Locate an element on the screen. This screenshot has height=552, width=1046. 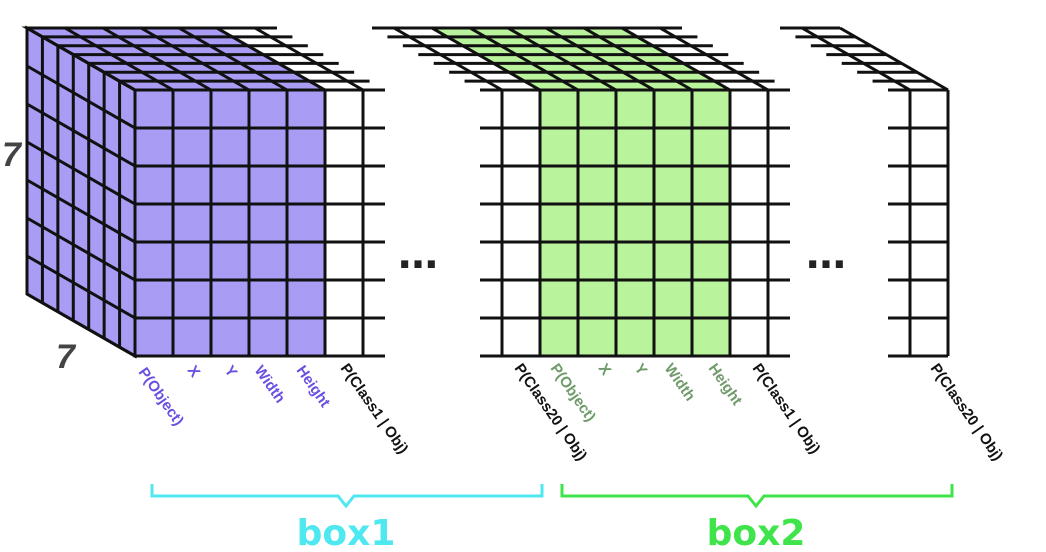
box2-label: box2 is located at coordinates (756, 532).